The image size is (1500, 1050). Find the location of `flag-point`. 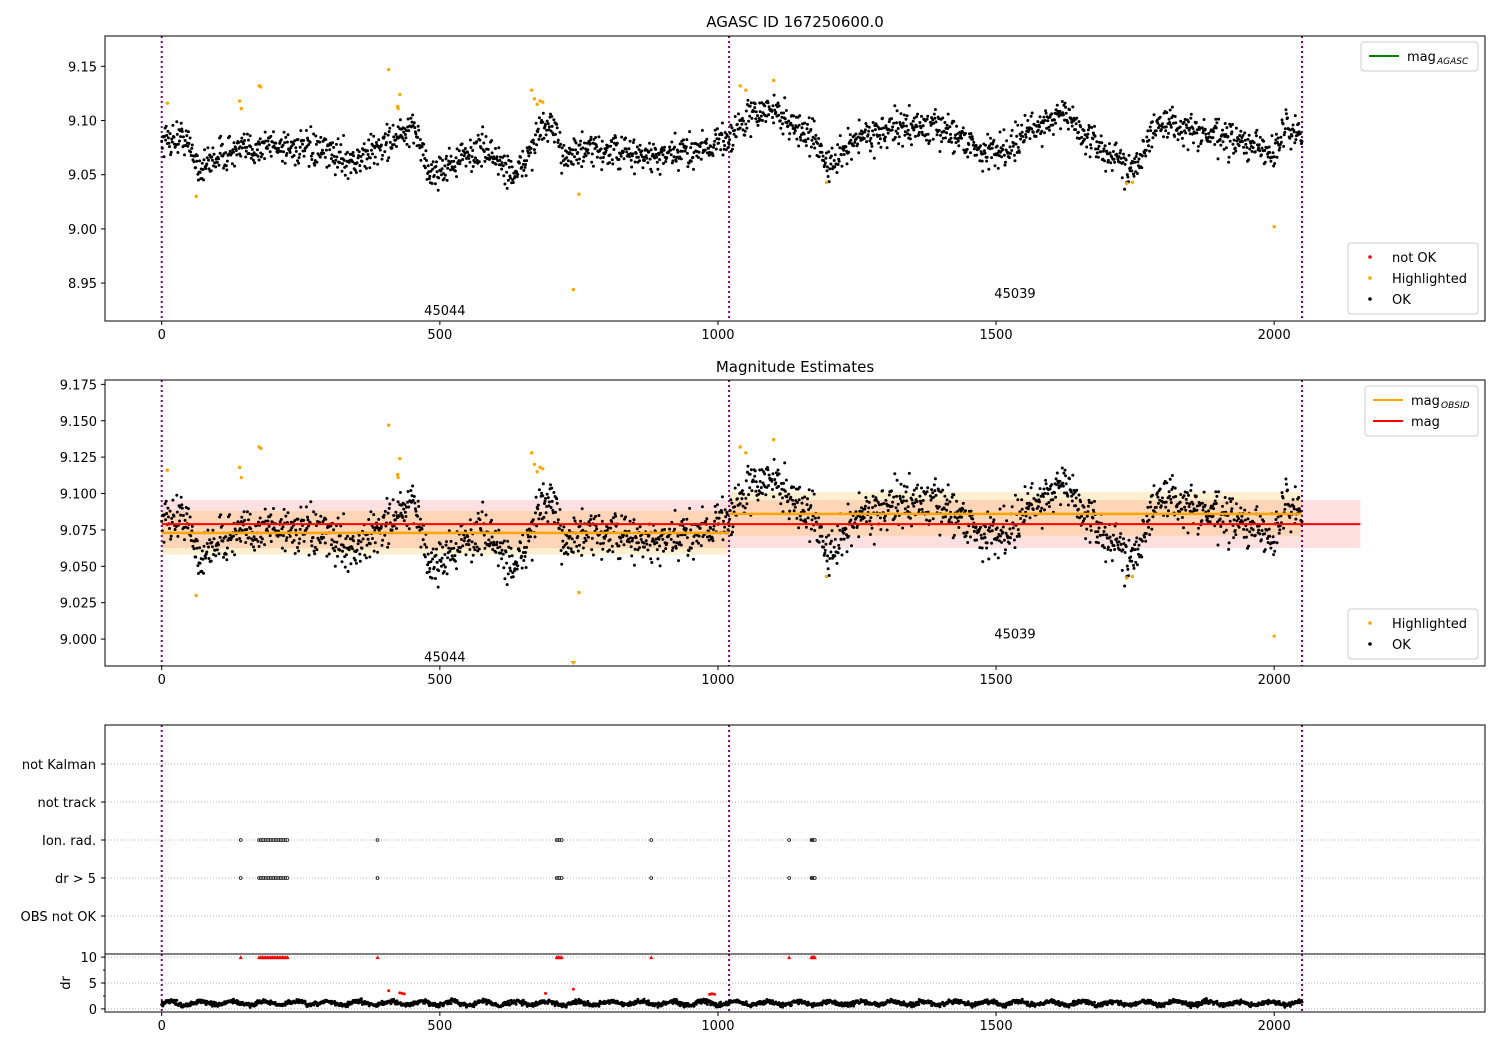

flag-point is located at coordinates (814, 878).